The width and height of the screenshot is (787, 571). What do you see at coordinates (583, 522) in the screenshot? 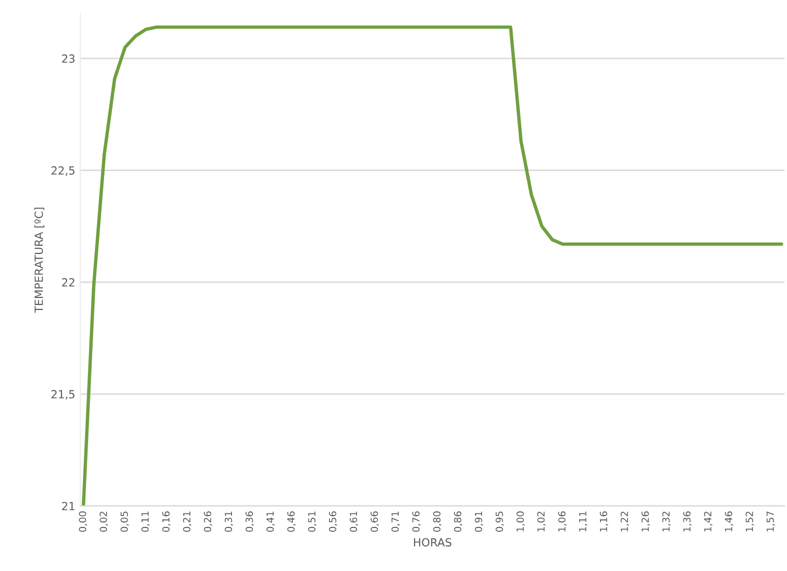
I see `x-tick-label: 1,11` at bounding box center [583, 522].